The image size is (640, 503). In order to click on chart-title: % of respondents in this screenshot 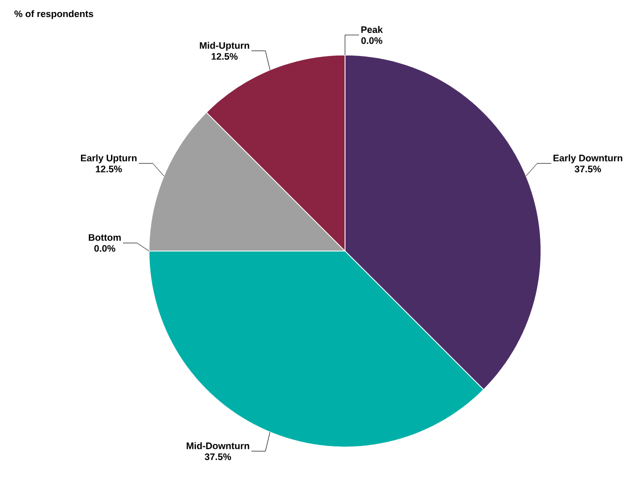, I will do `click(54, 15)`.